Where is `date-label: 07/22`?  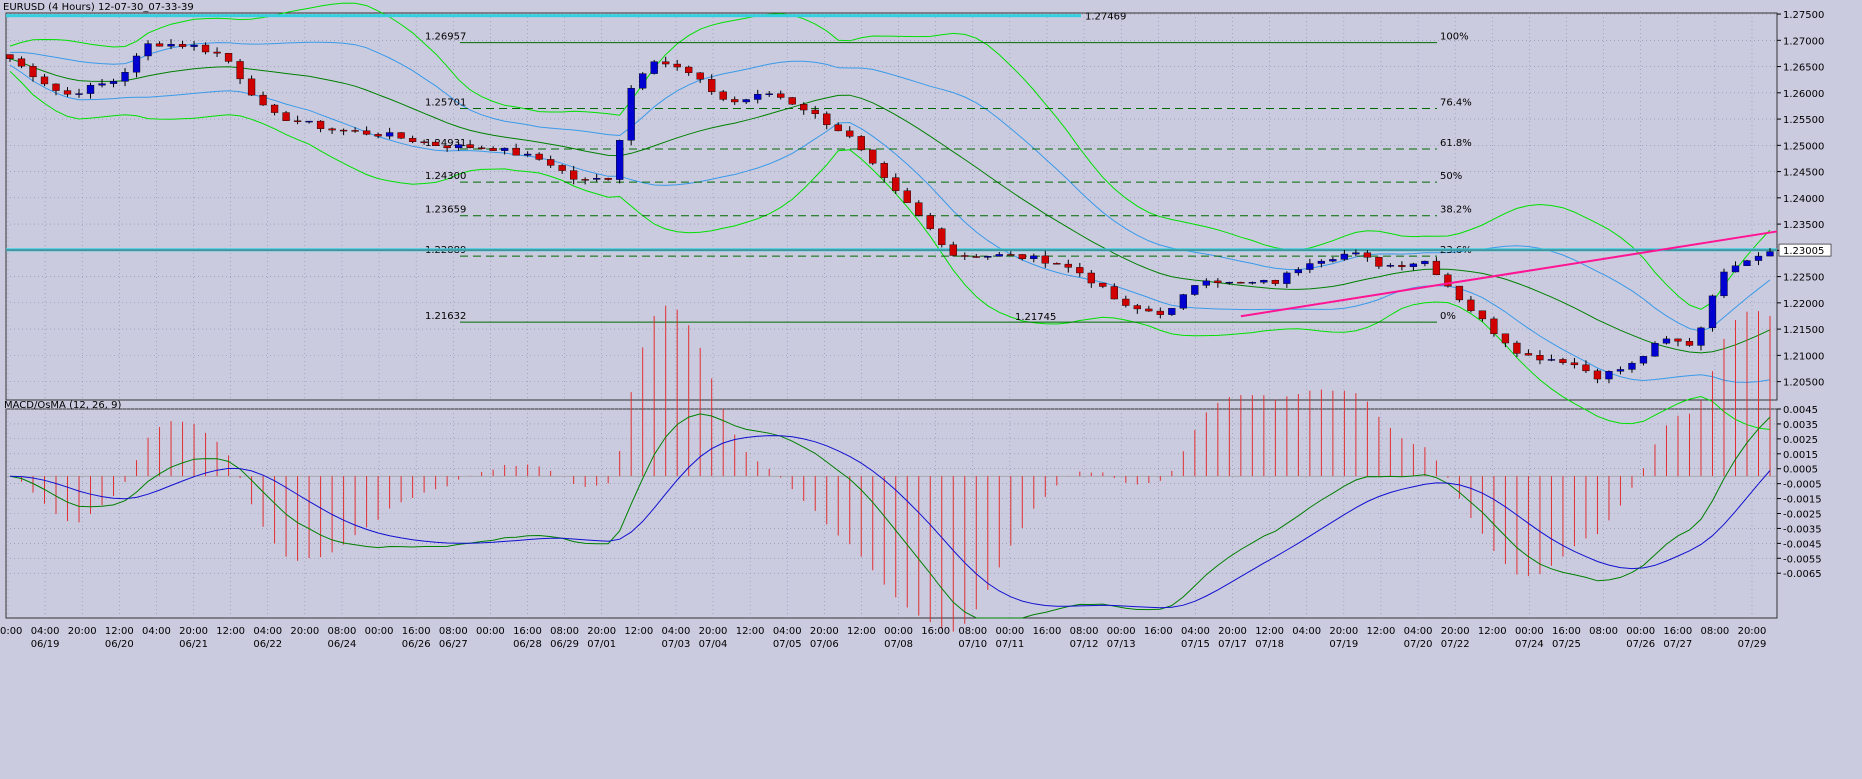
date-label: 07/22 is located at coordinates (1455, 644).